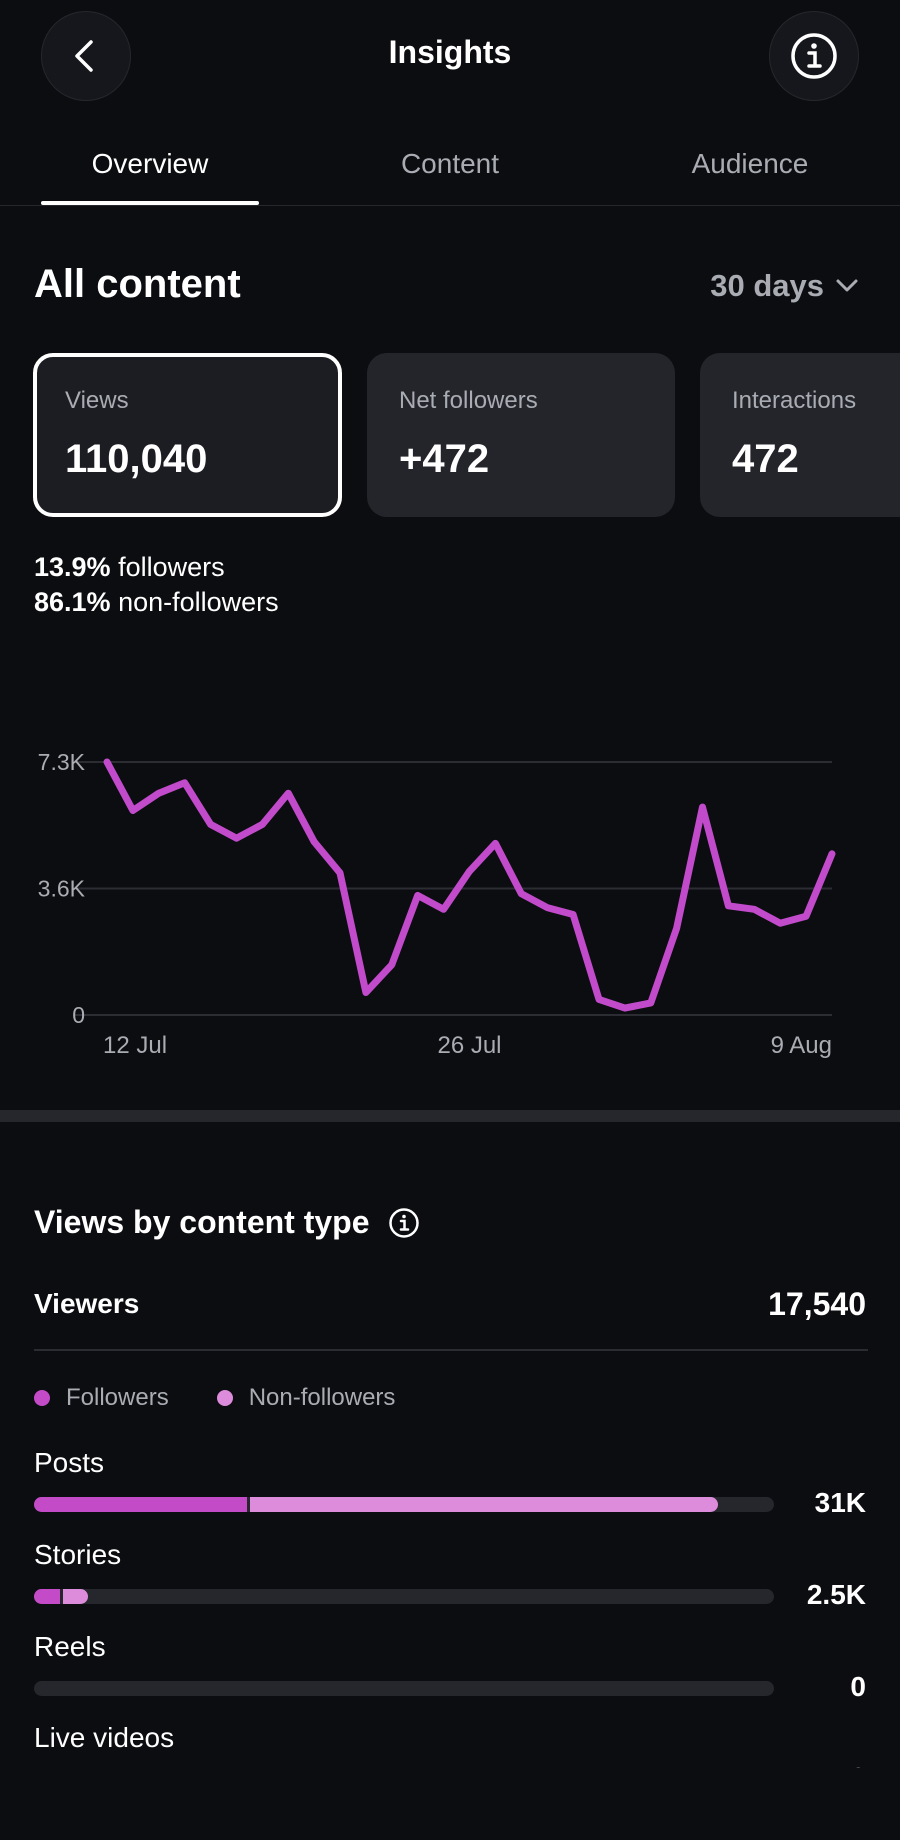 The height and width of the screenshot is (1840, 900). Describe the element at coordinates (468, 400) in the screenshot. I see `metric-label: Net followers` at that location.